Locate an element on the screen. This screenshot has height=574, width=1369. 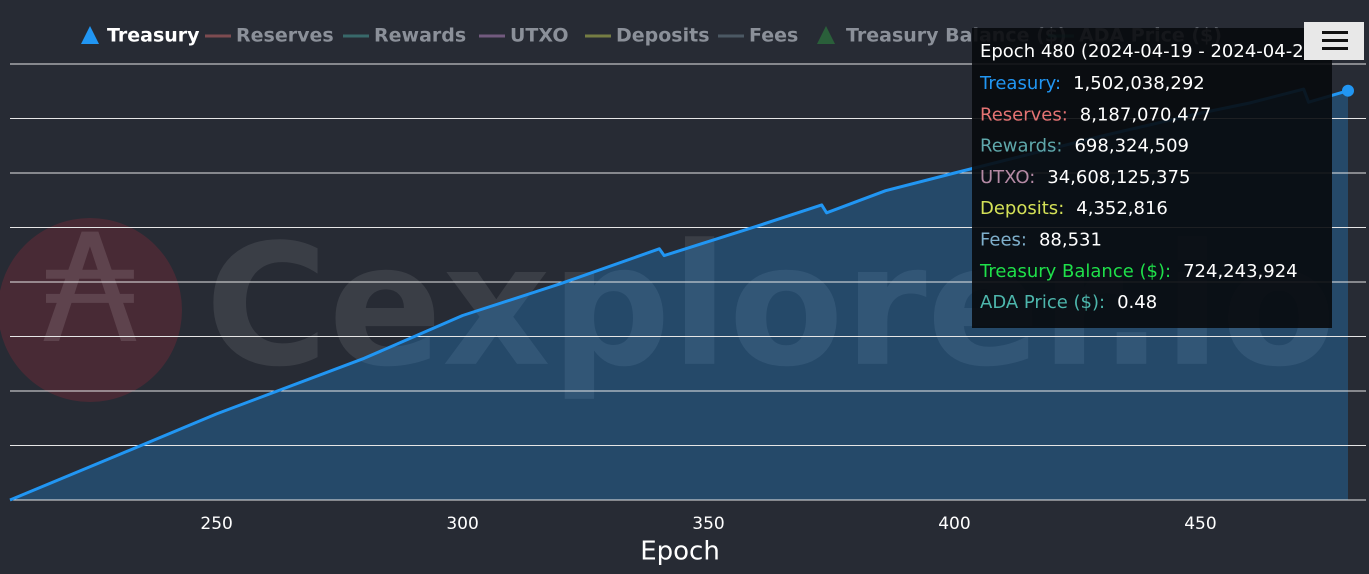
tooltip-row: Treasury Balance ($): 724,243,924 is located at coordinates (1138, 271).